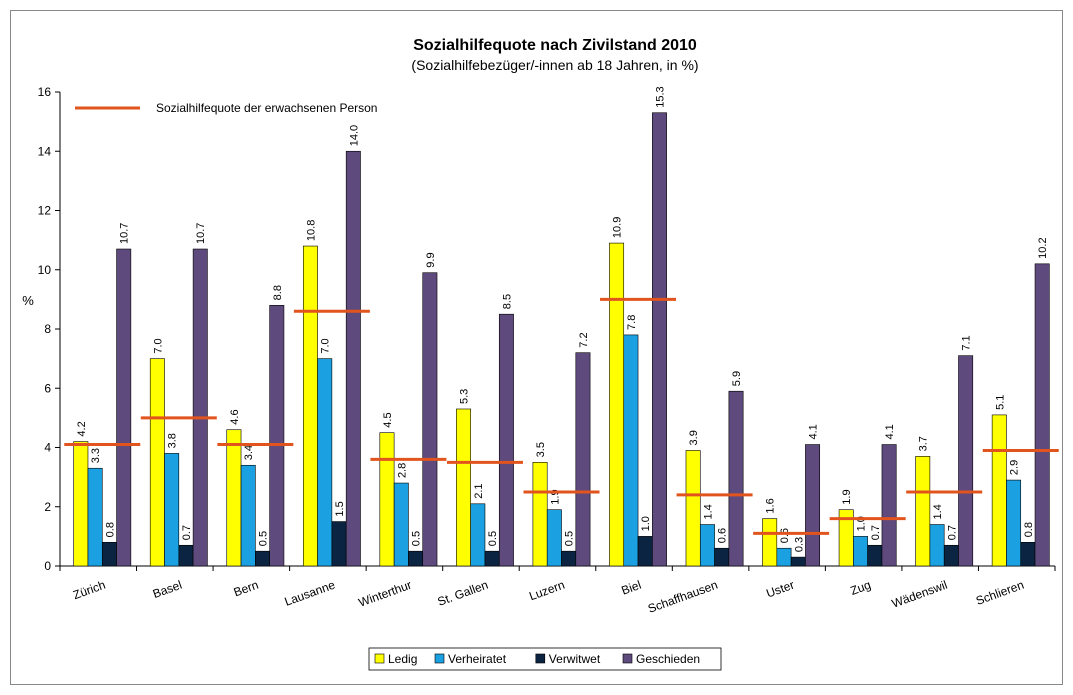 The width and height of the screenshot is (1073, 695). I want to click on data-label: 7.0, so click(158, 345).